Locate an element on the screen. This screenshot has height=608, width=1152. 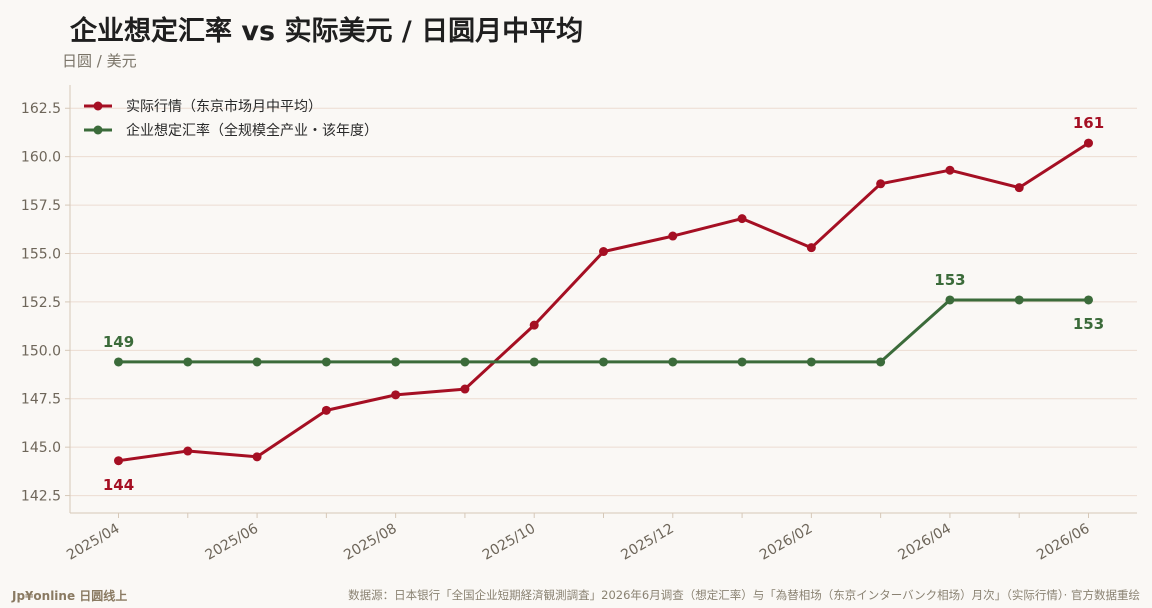
data-label: 144 is located at coordinates (118, 485).